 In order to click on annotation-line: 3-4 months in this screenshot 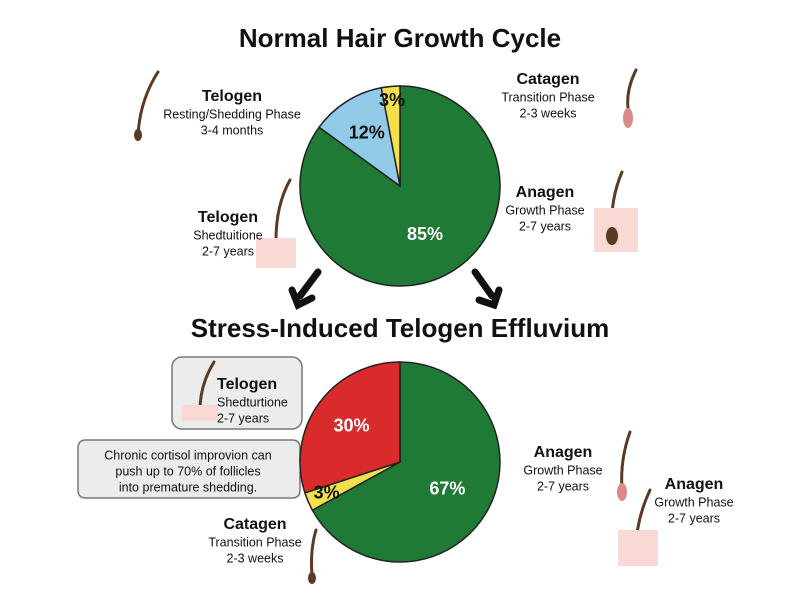, I will do `click(232, 130)`.